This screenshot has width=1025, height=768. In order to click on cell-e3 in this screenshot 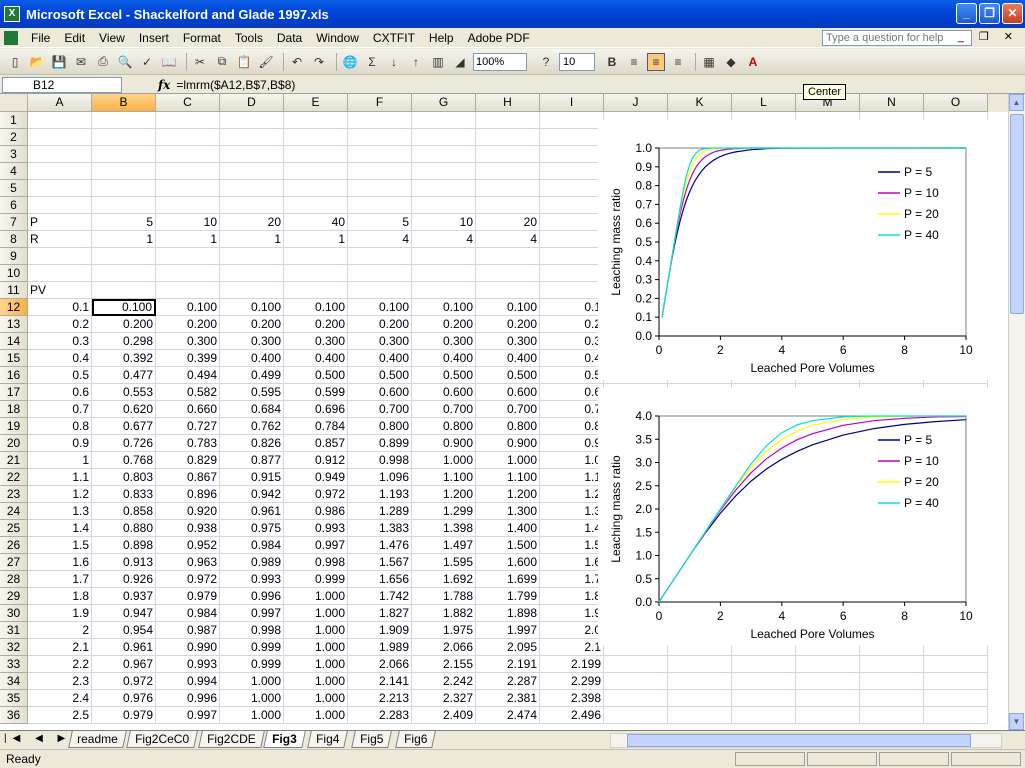, I will do `click(316, 154)`.